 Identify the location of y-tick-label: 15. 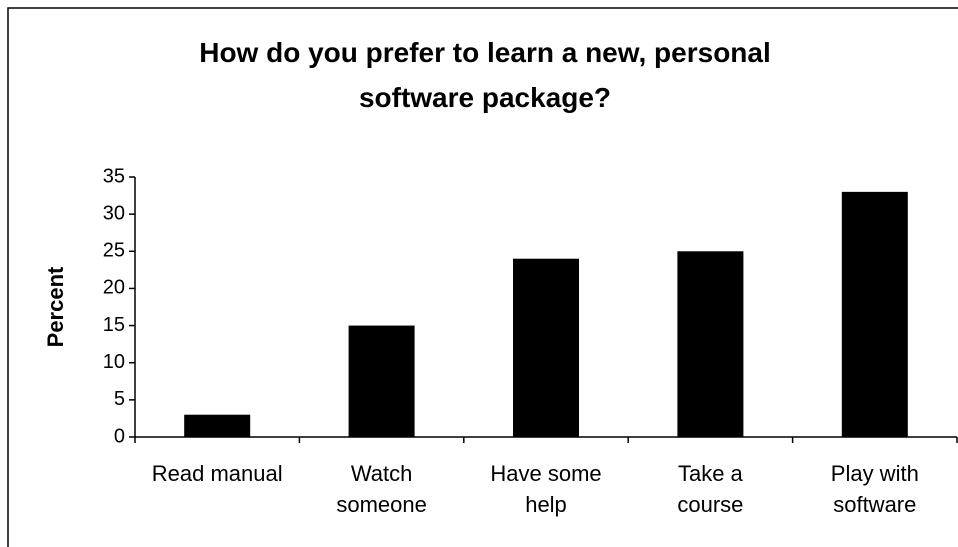
(114, 325).